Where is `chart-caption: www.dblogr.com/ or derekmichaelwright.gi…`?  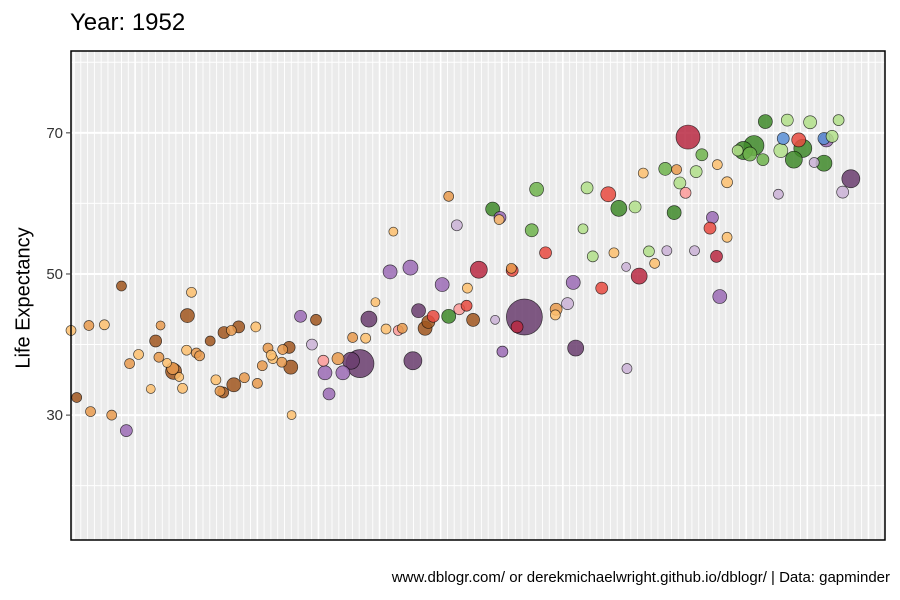 chart-caption: www.dblogr.com/ or derekmichaelwright.gi… is located at coordinates (640, 577).